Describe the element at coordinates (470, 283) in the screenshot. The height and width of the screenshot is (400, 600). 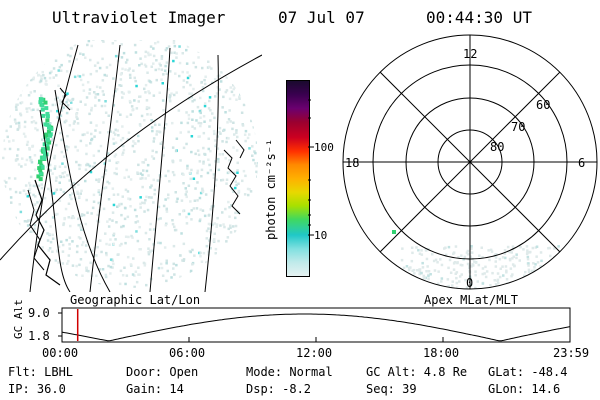
I see `mlt-label-bottom: 0` at that location.